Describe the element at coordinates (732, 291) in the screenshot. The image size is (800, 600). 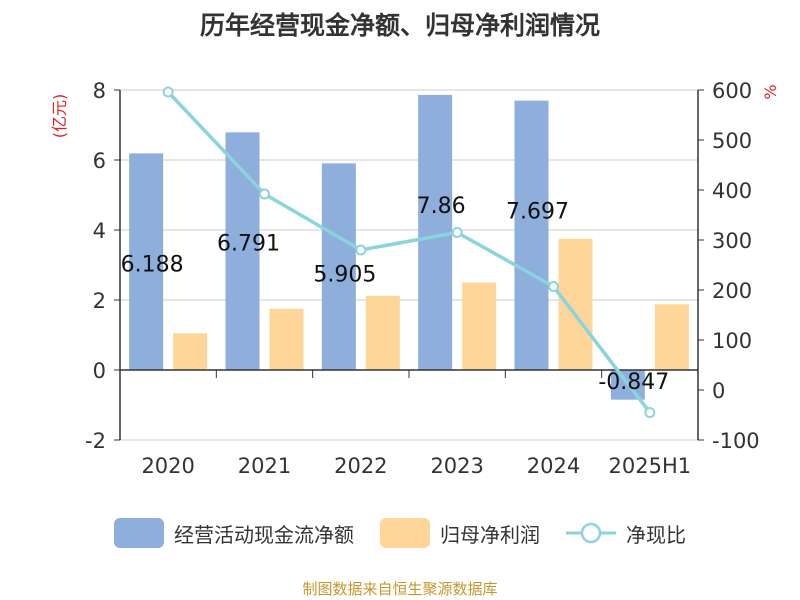
I see `y-right-tick-label: 200` at that location.